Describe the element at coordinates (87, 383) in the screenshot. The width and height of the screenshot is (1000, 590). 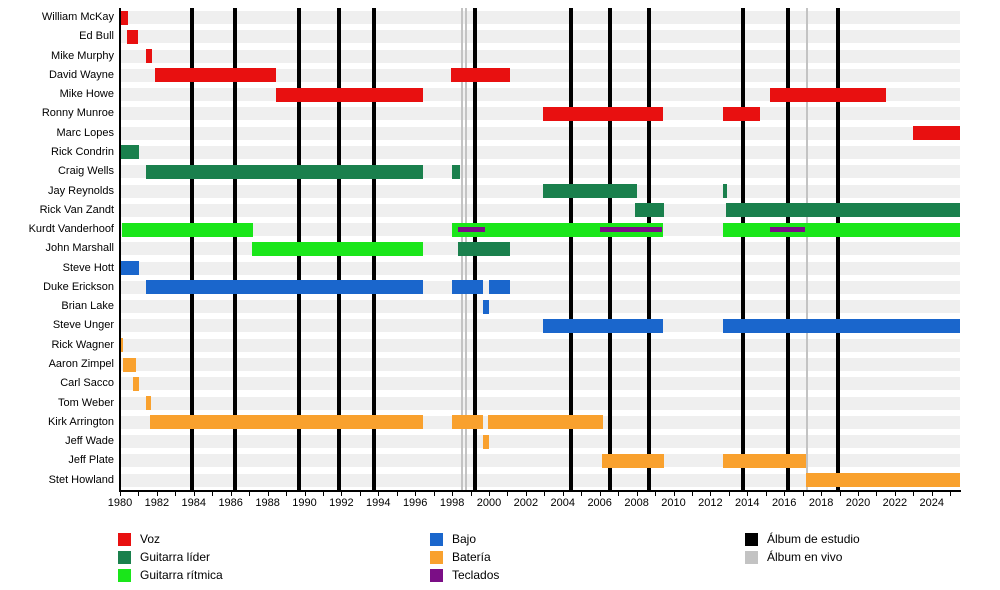
I see `member-name-label: Carl Sacco` at that location.